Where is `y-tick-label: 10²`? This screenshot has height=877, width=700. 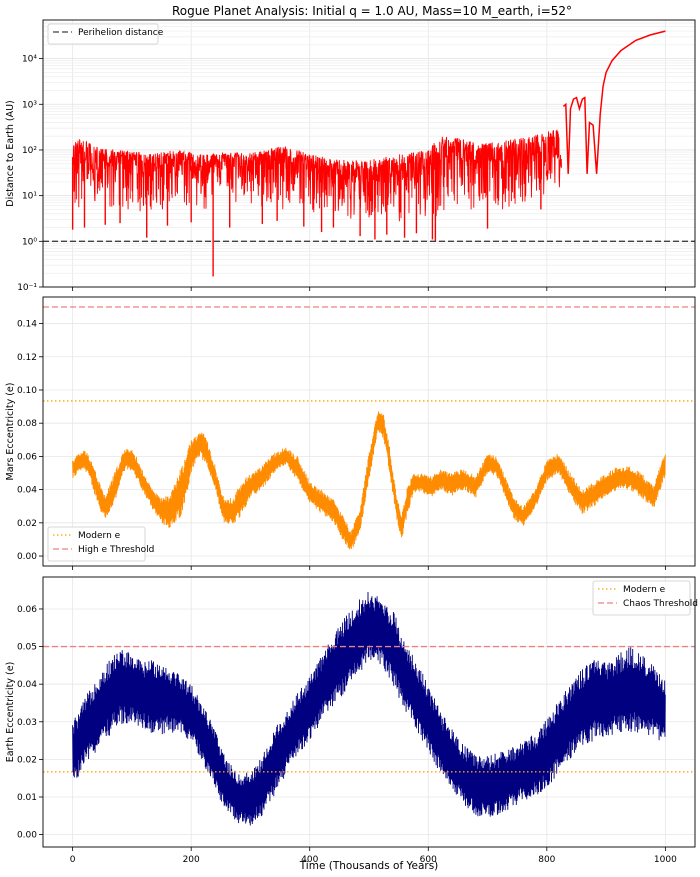 y-tick-label: 10² is located at coordinates (29, 151).